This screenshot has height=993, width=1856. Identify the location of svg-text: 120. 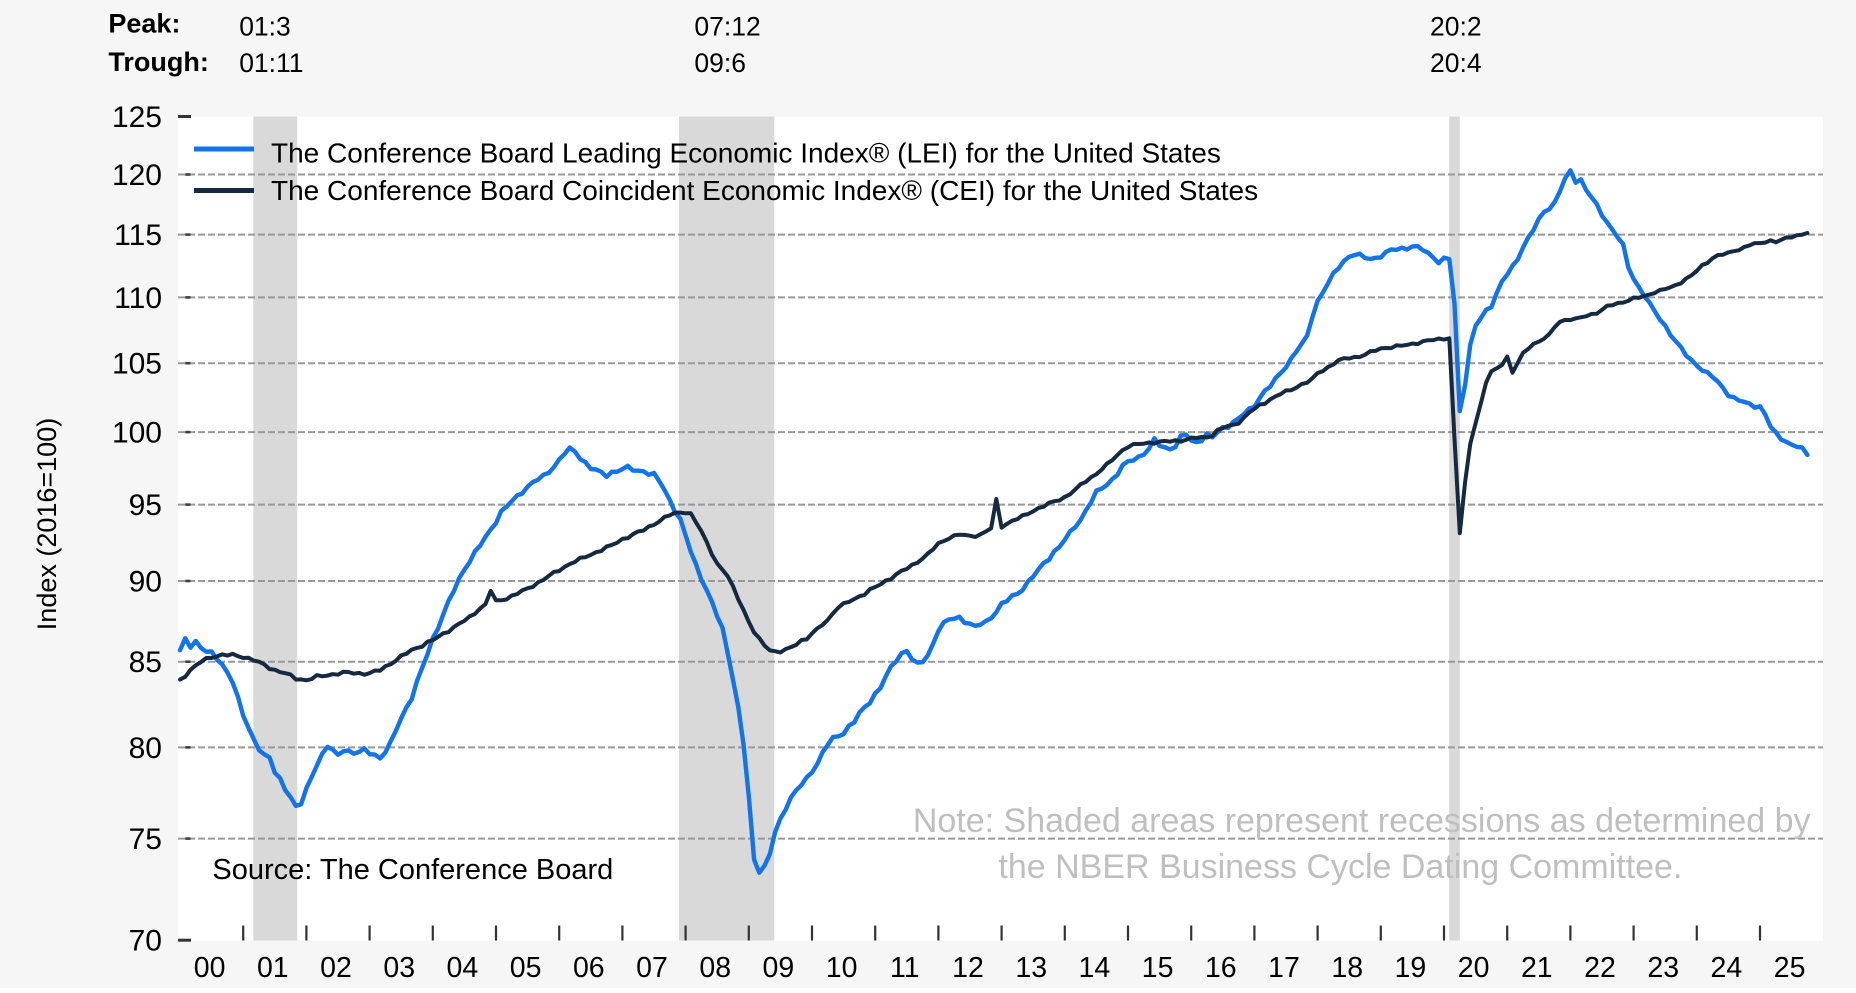
(137, 175).